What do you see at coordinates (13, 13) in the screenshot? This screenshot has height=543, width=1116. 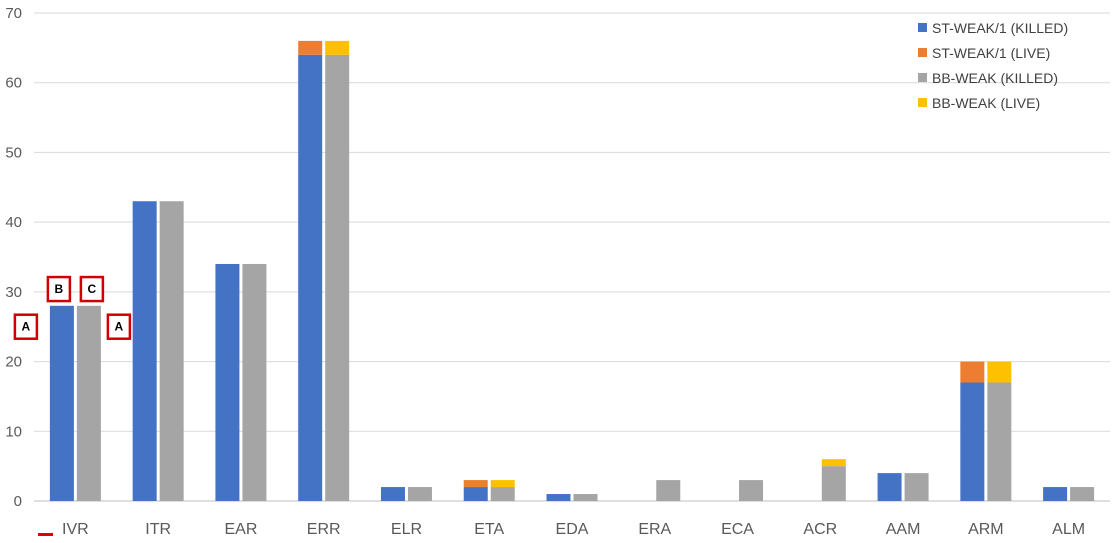 I see `y-tick-label: 70` at bounding box center [13, 13].